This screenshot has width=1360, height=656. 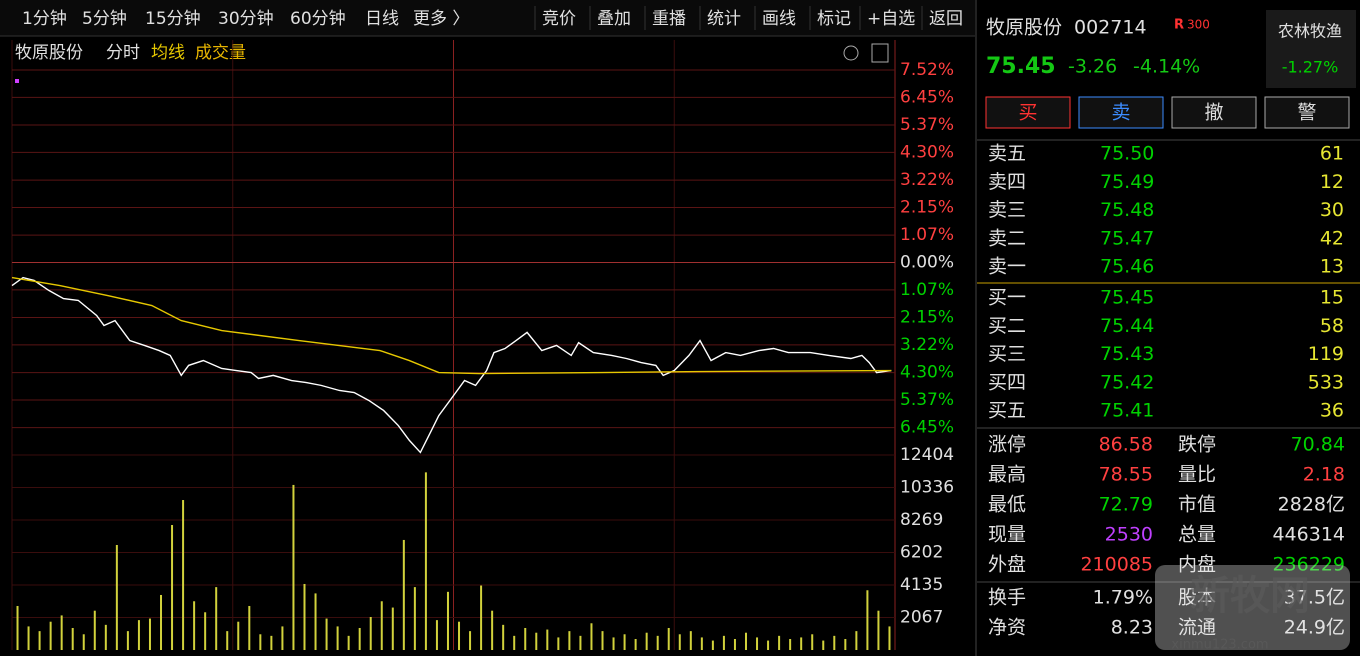 What do you see at coordinates (927, 455) in the screenshot?
I see `y-tick-label: 12404` at bounding box center [927, 455].